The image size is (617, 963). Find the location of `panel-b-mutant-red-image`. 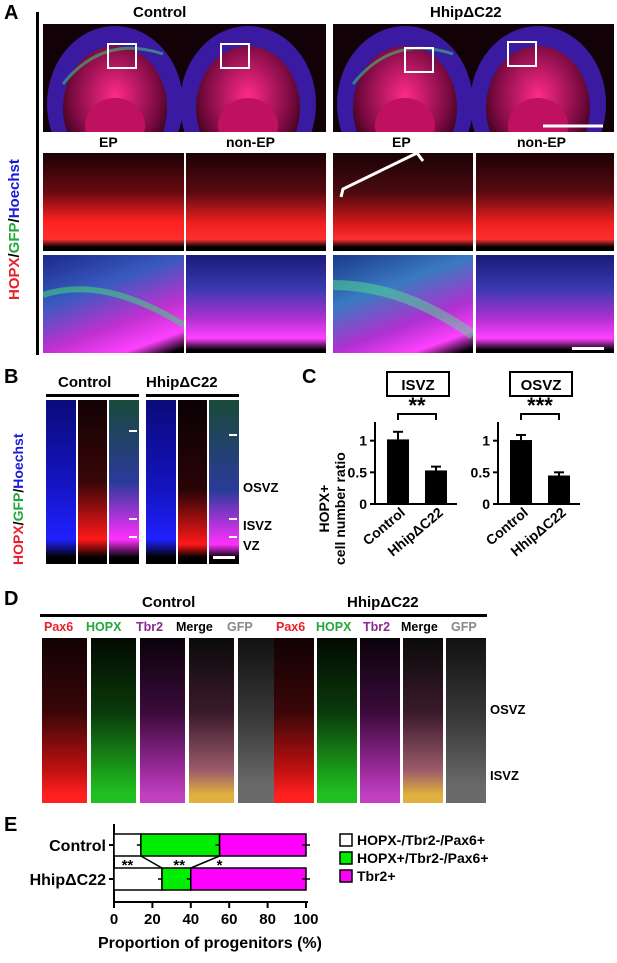

panel-b-mutant-red-image is located at coordinates (192, 482).